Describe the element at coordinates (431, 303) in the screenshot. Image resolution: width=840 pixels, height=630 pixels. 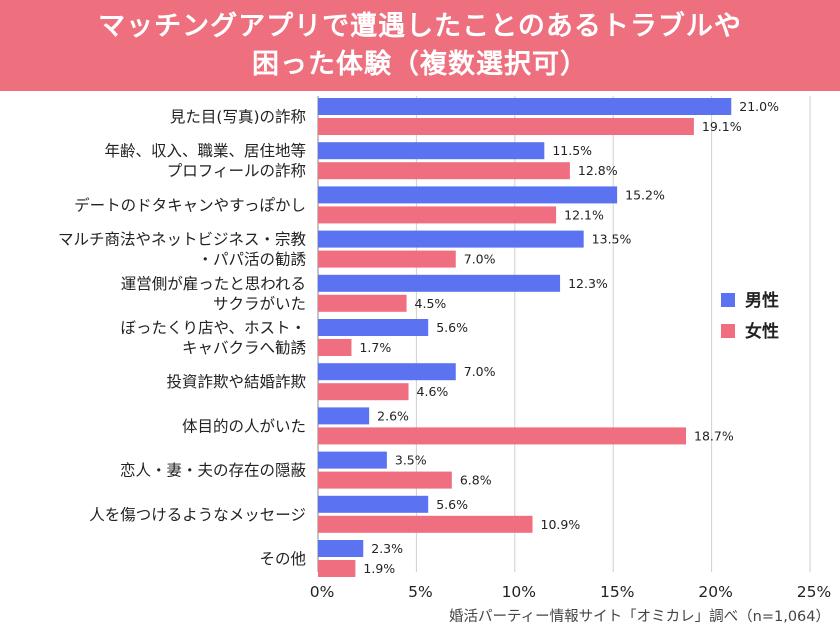
I see `data-label-female: 4.5%` at that location.